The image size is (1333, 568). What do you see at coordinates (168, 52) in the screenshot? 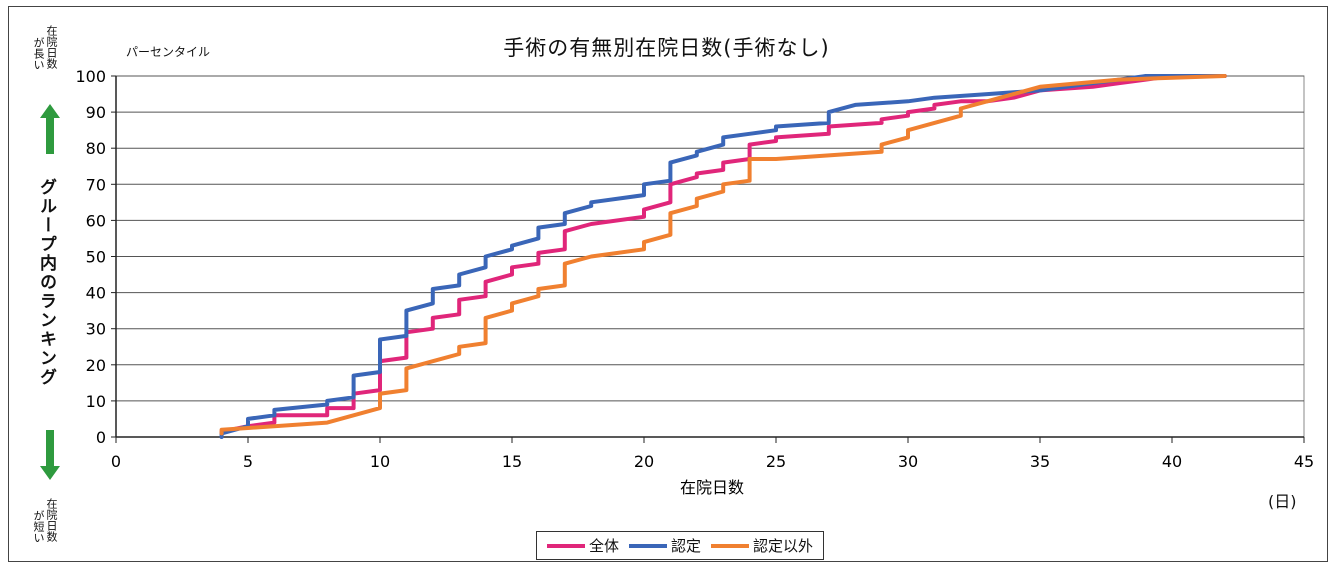
I see `y-unit-label: パーセンタイル` at bounding box center [168, 52].